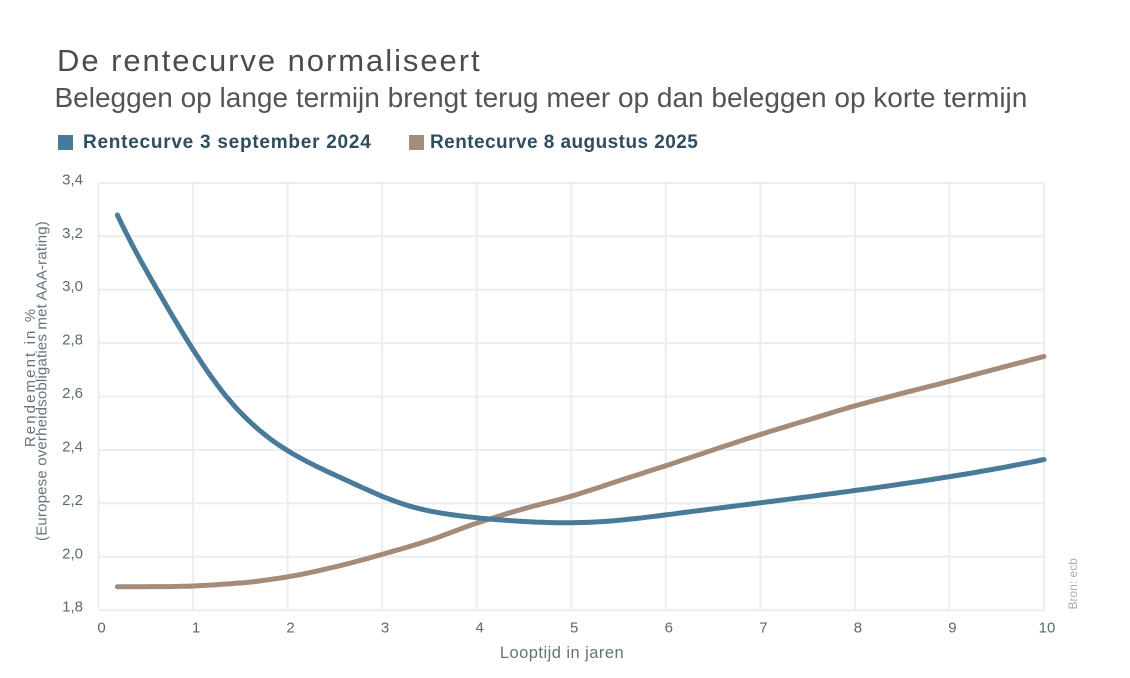  I want to click on svg-text: 3,0, so click(72, 286).